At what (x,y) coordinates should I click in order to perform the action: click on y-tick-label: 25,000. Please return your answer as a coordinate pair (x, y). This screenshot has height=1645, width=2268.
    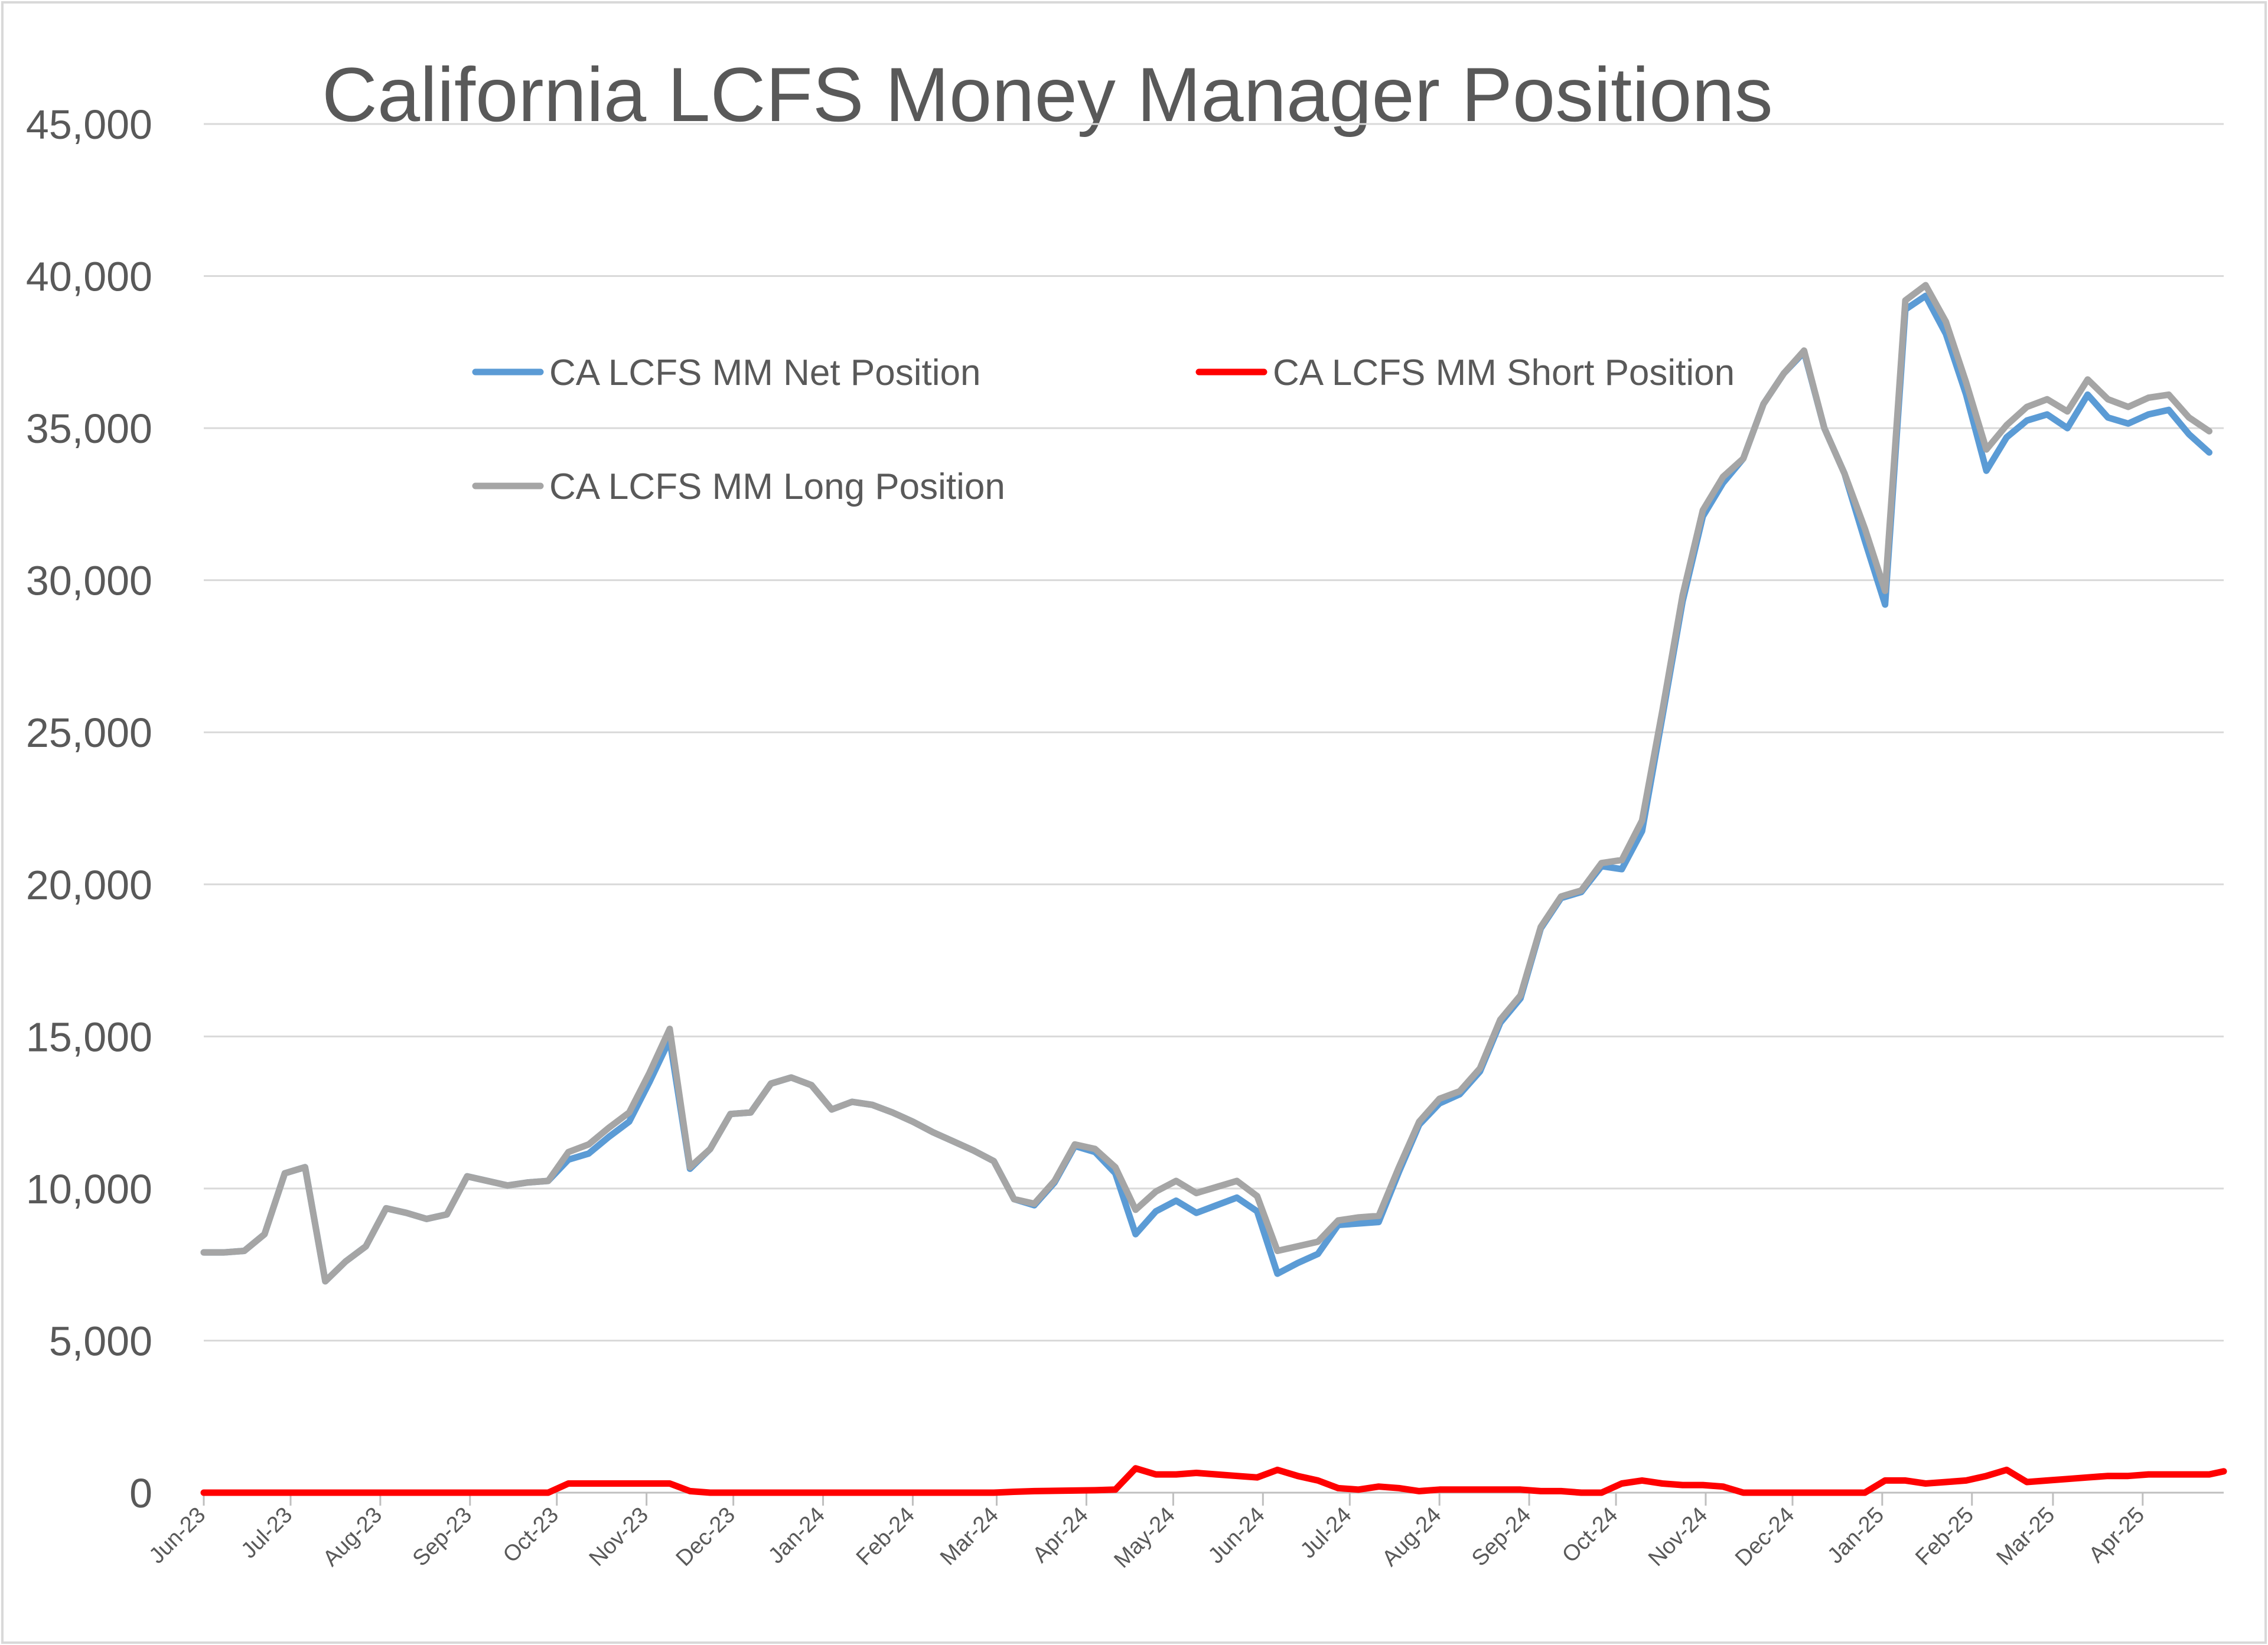
    Looking at the image, I should click on (89, 733).